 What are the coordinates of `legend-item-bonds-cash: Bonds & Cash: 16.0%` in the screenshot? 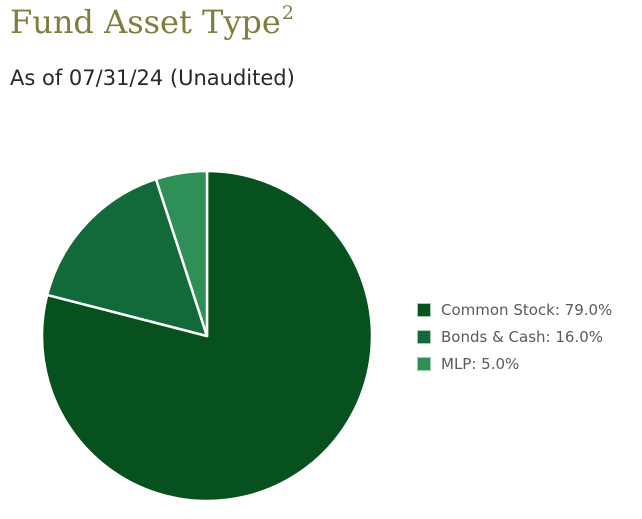 It's located at (514, 337).